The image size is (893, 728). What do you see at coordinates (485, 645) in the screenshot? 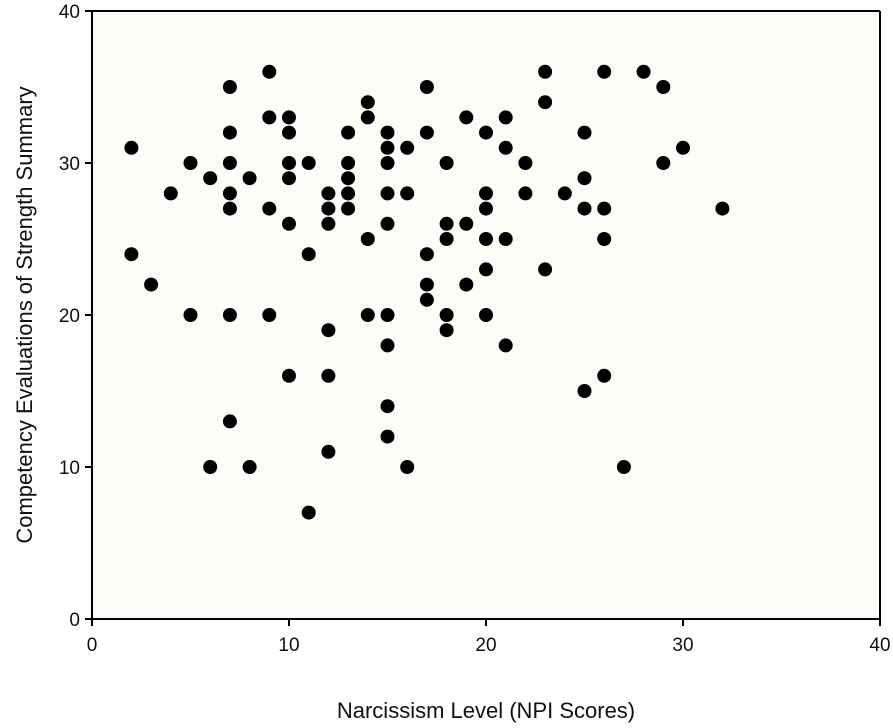
I see `x-tick-label: 20` at bounding box center [485, 645].